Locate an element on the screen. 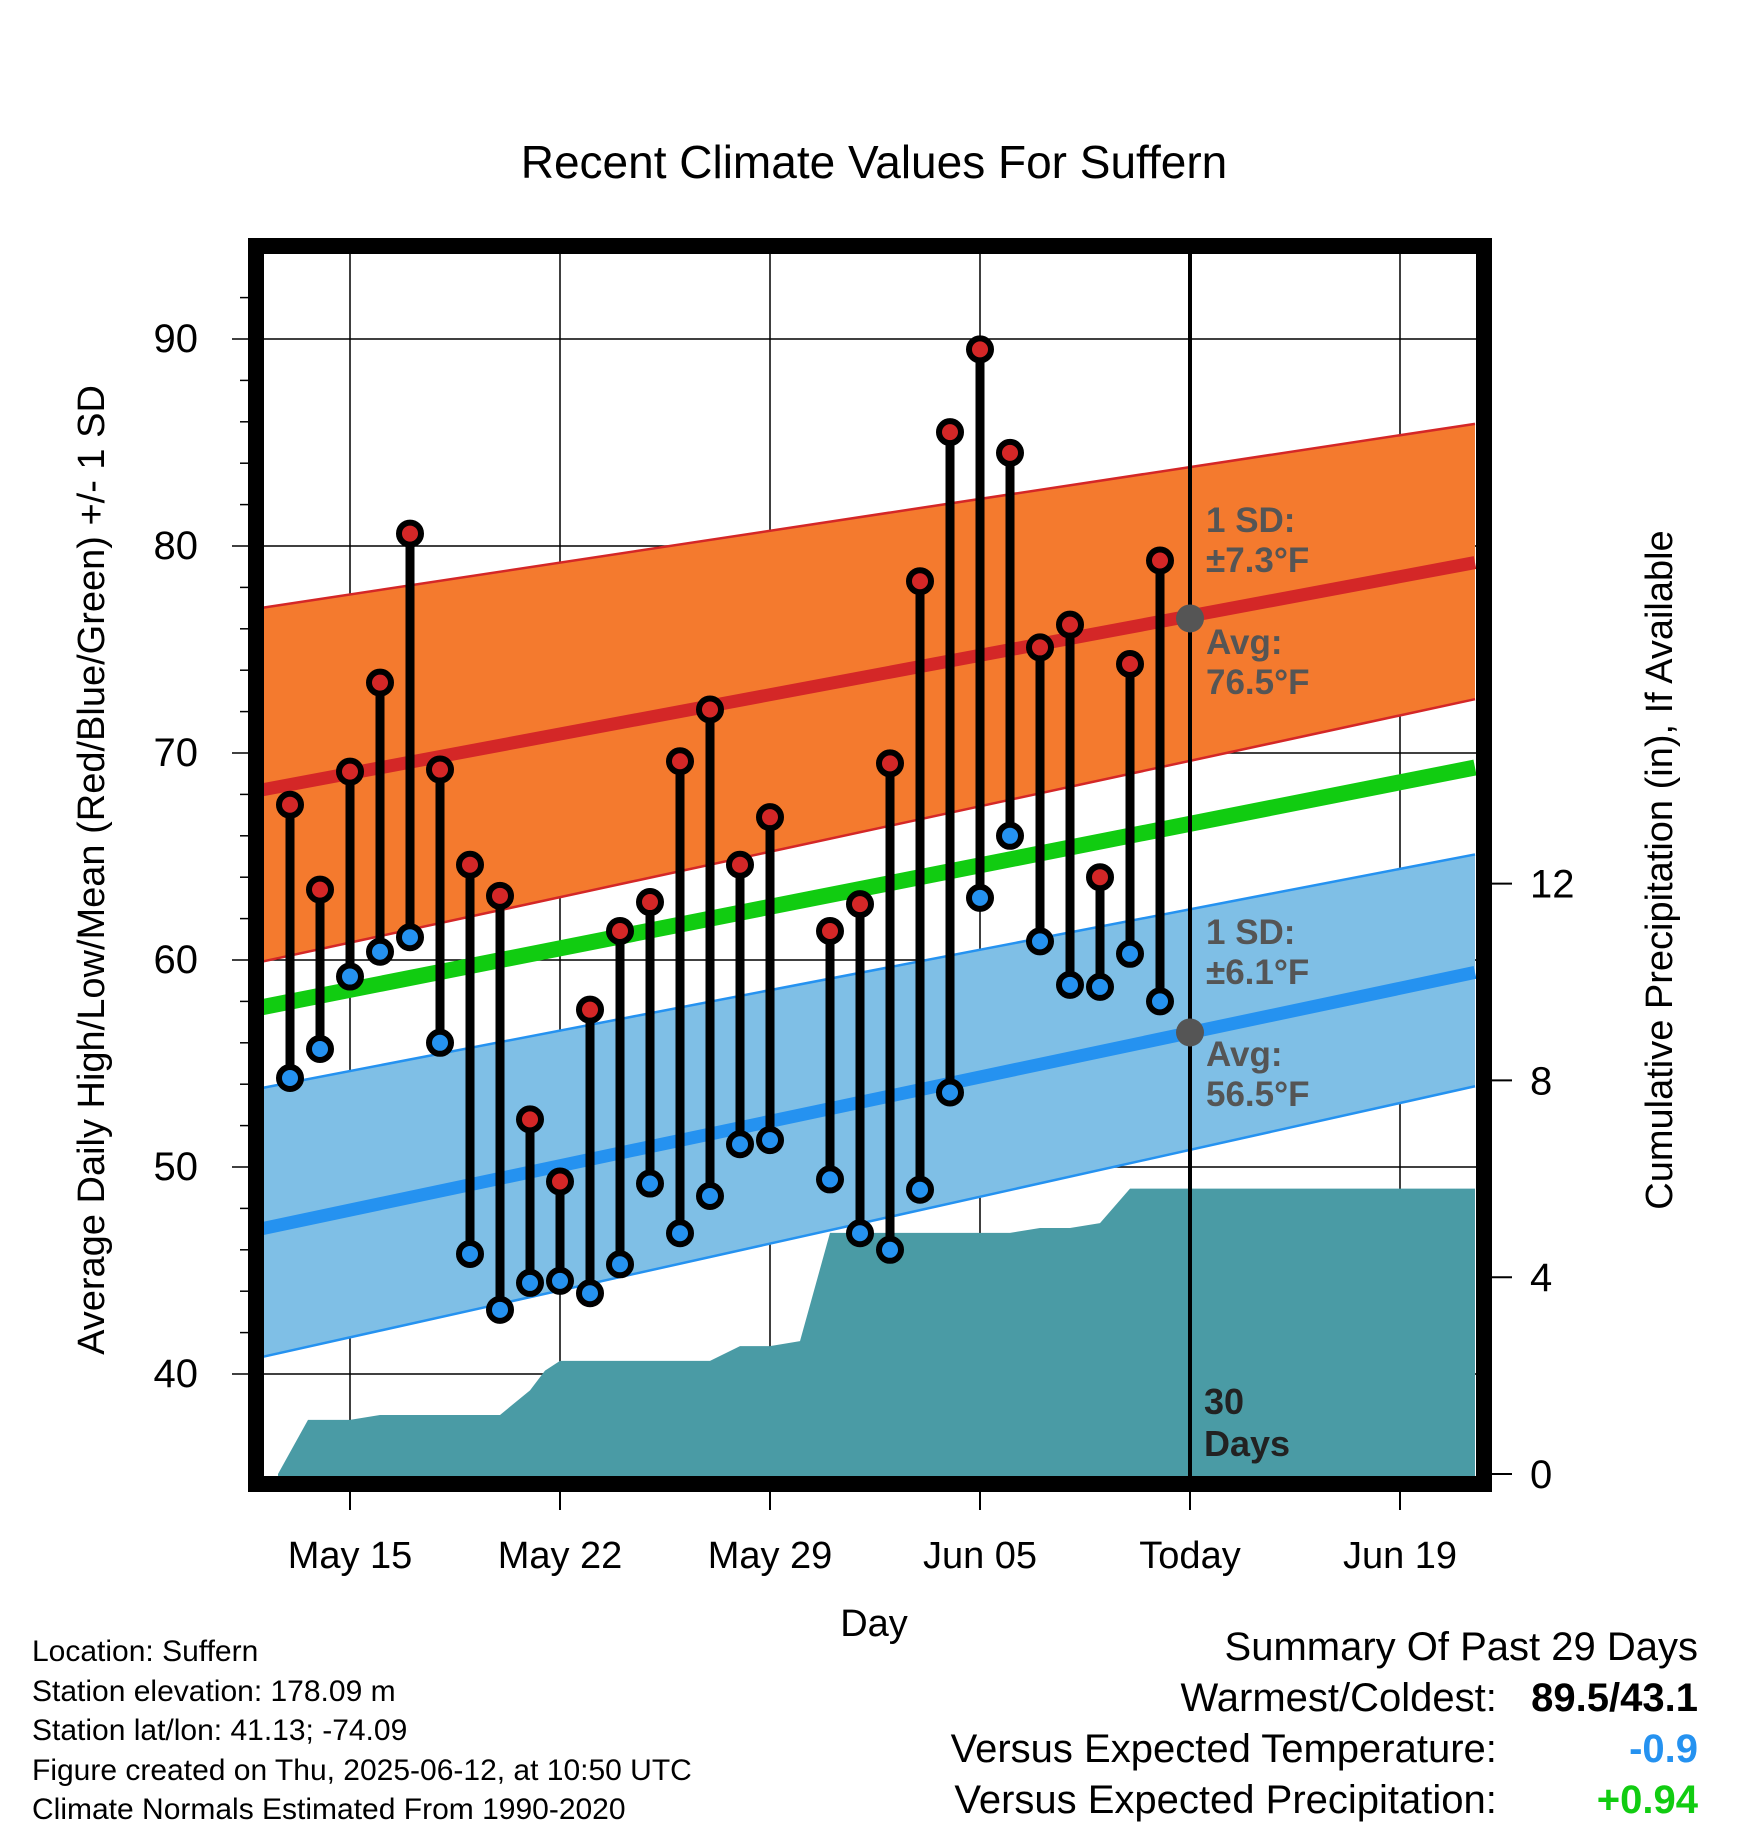 This screenshot has height=1830, width=1748. warmest-value: 89.5/43.1 is located at coordinates (1614, 1698).